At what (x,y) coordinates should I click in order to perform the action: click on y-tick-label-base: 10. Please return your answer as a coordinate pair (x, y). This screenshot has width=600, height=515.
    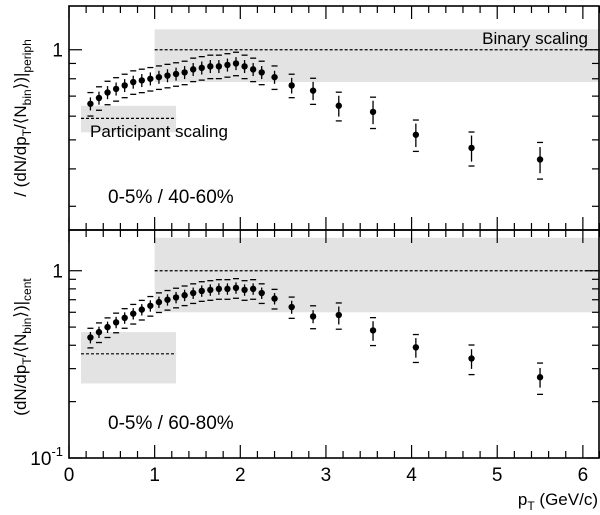
    Looking at the image, I should click on (40, 459).